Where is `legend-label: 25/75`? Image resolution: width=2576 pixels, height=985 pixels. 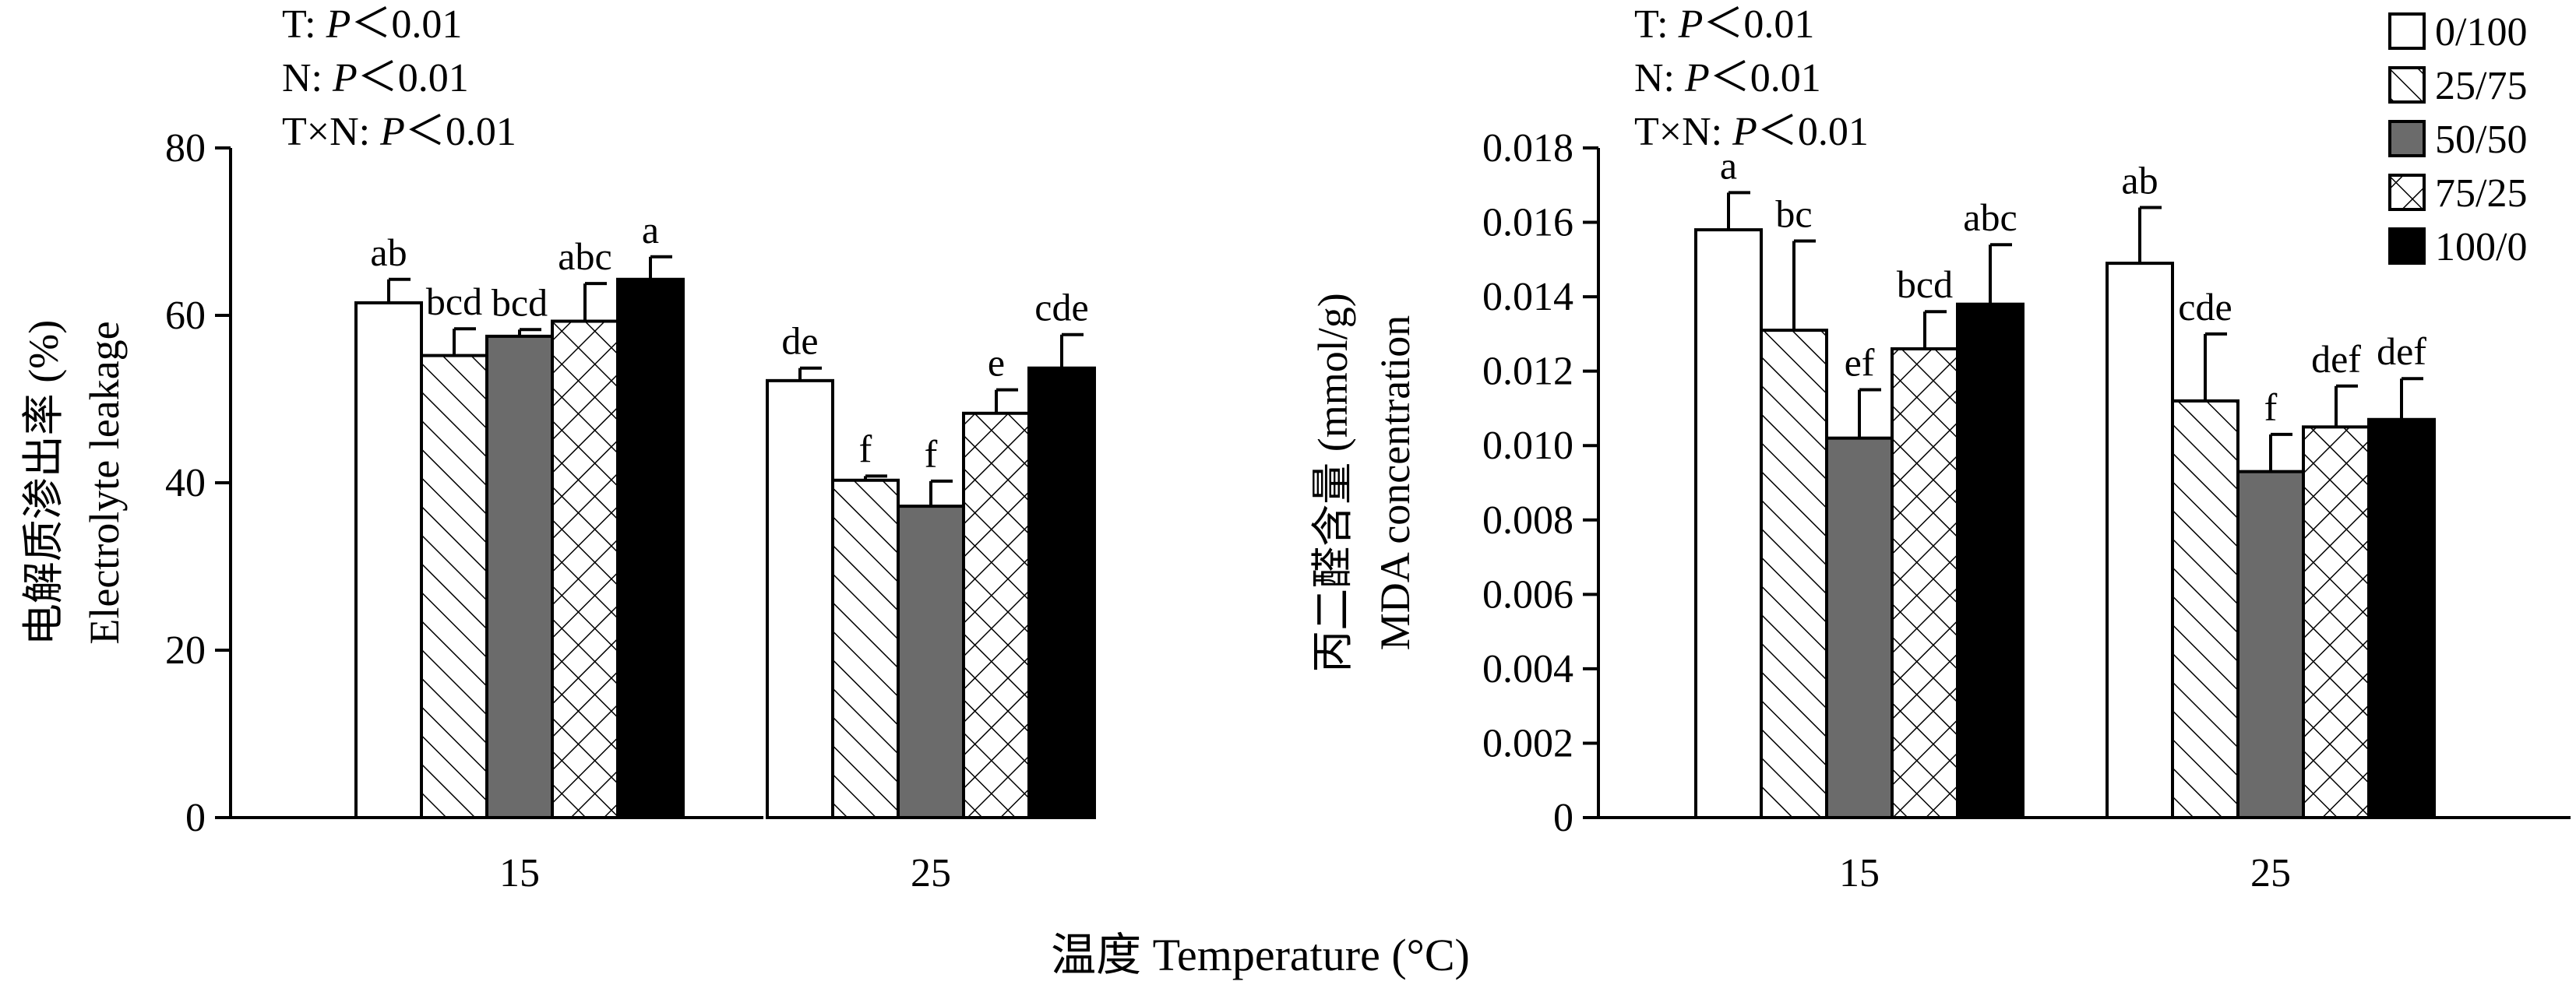
legend-label: 25/75 is located at coordinates (2481, 86).